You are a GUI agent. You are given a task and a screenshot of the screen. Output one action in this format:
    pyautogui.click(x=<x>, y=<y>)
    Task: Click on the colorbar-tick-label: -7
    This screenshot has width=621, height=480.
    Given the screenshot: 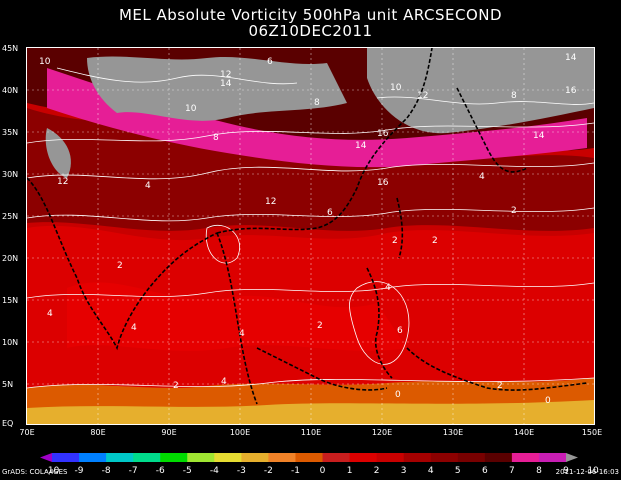 What is the action you would take?
    pyautogui.click(x=133, y=471)
    